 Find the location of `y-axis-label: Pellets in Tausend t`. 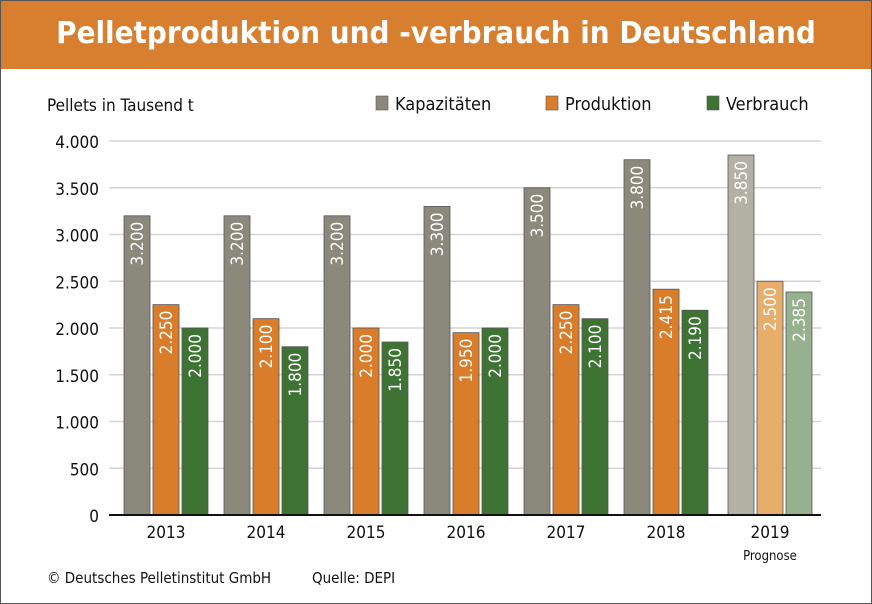

y-axis-label: Pellets in Tausend t is located at coordinates (120, 106).